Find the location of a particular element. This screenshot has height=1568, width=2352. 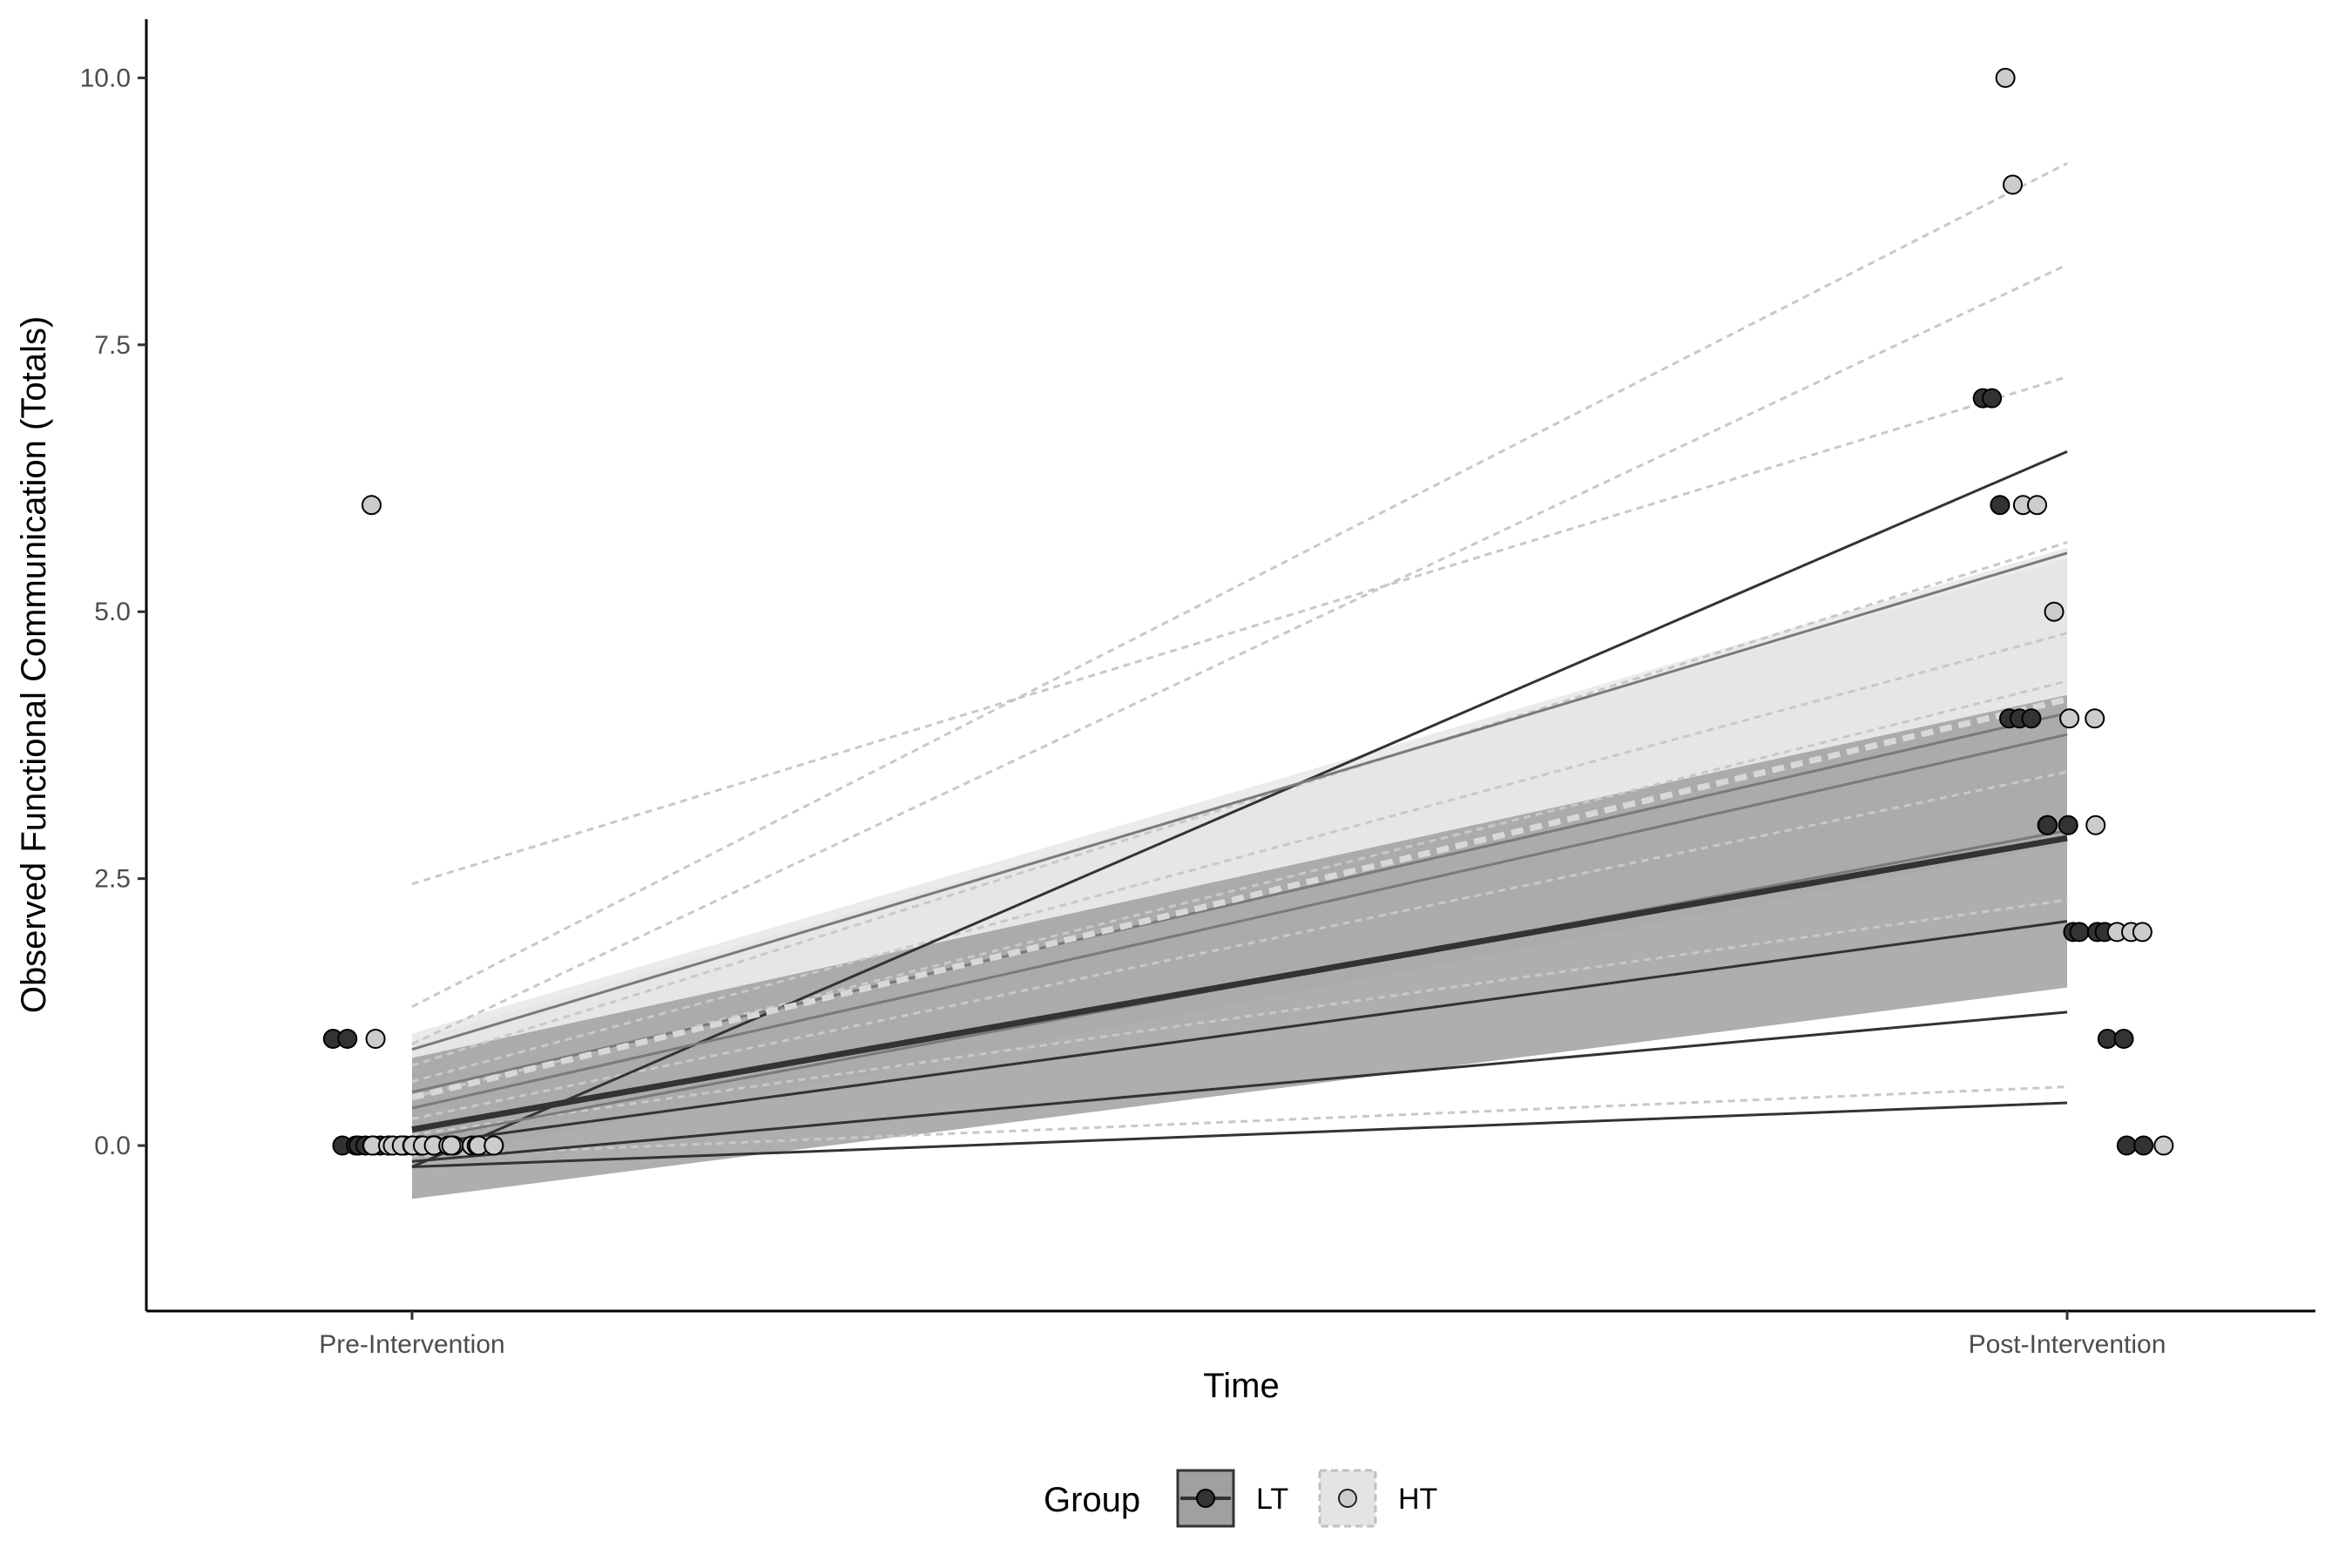

y-ticks: 0.0 2.5 5.0 7.5 10.0 is located at coordinates (113, 612).